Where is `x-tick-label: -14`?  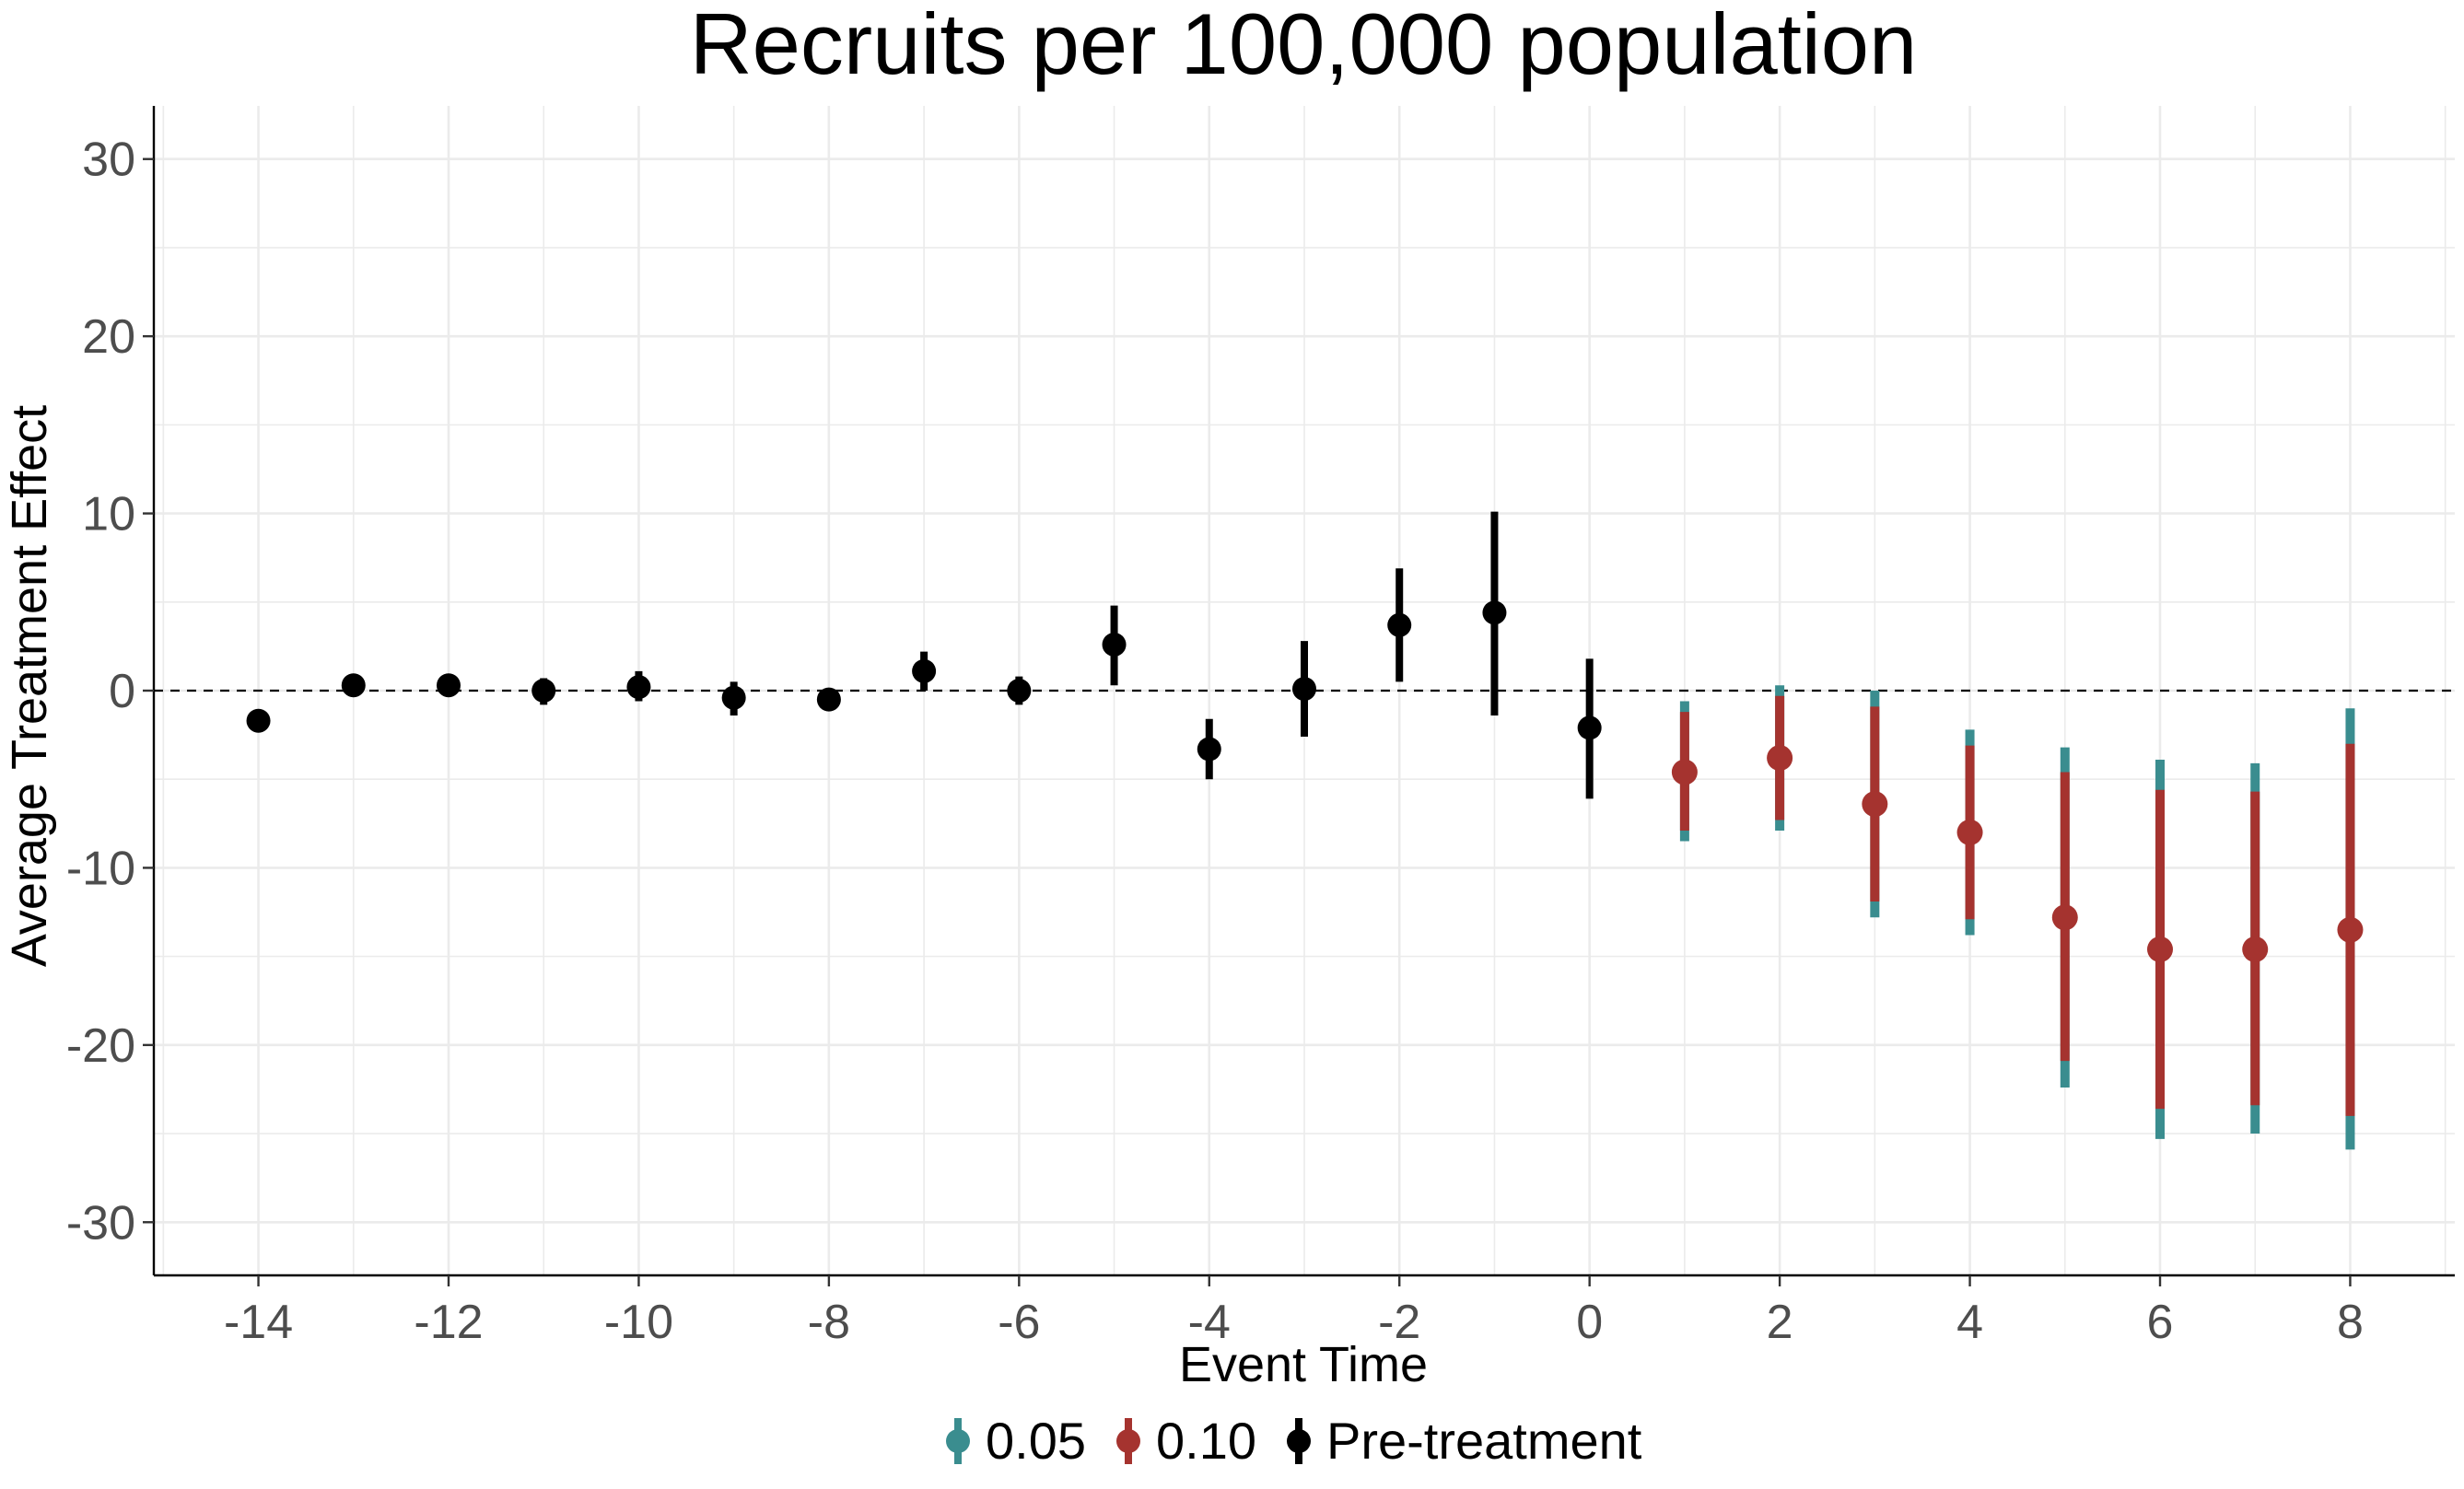
x-tick-label: -14 is located at coordinates (258, 1322).